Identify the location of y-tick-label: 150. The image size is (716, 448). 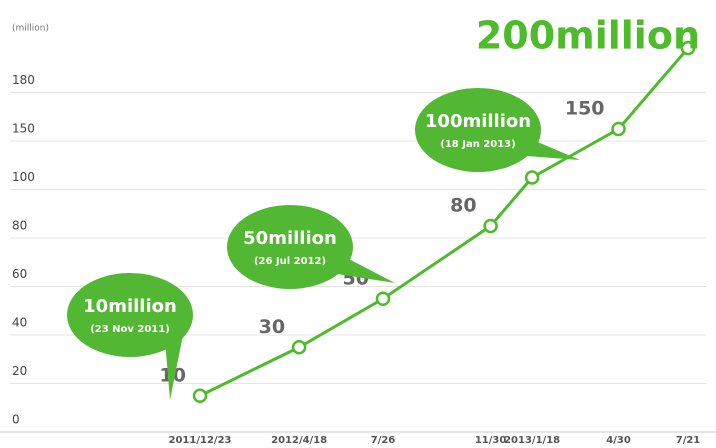
(23, 129).